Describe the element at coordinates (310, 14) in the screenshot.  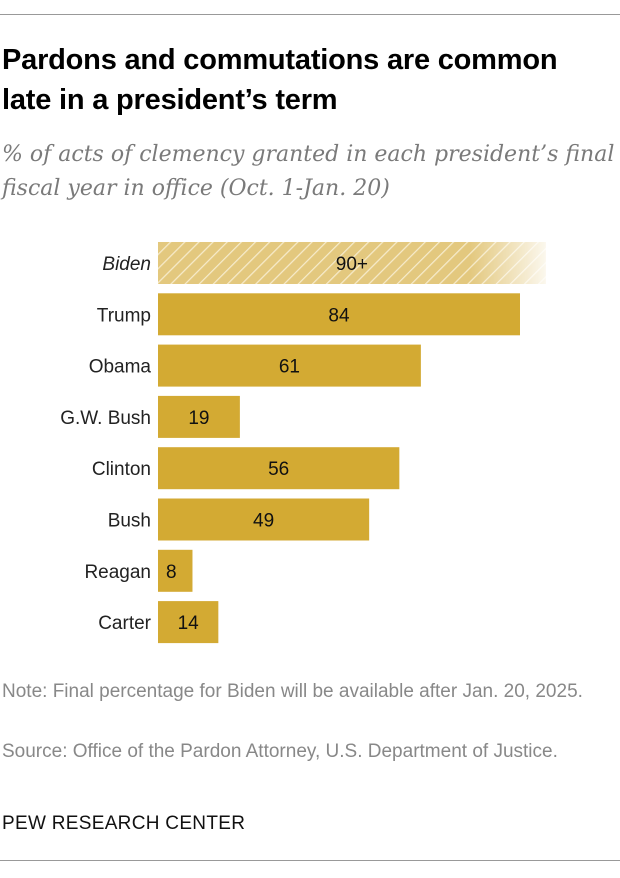
I see `top-rule` at that location.